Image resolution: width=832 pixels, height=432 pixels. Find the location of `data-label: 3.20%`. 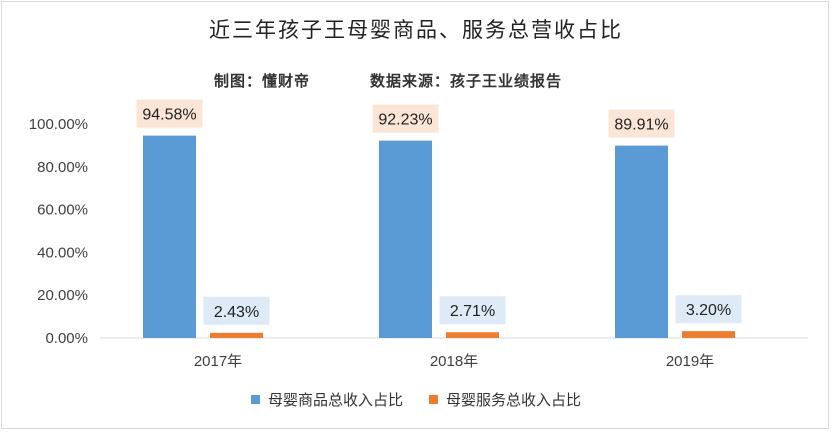

data-label: 3.20% is located at coordinates (708, 310).